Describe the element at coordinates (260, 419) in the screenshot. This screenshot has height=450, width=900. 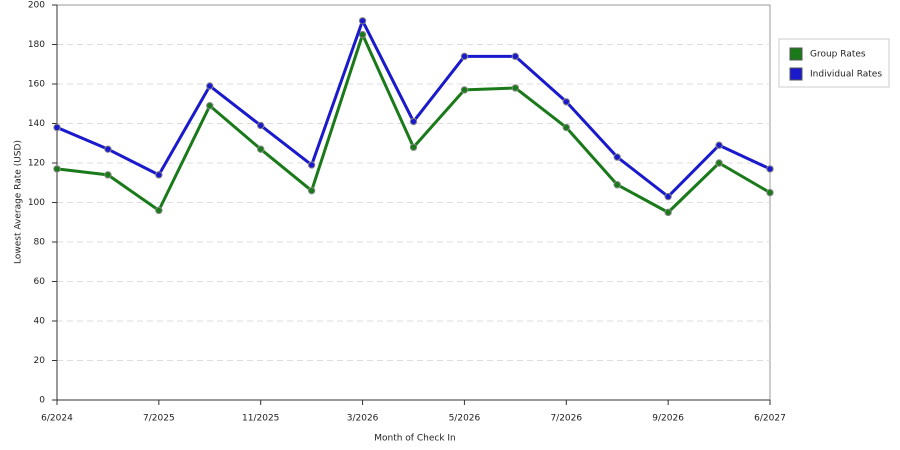
I see `x-tick-label: 11/2025` at that location.